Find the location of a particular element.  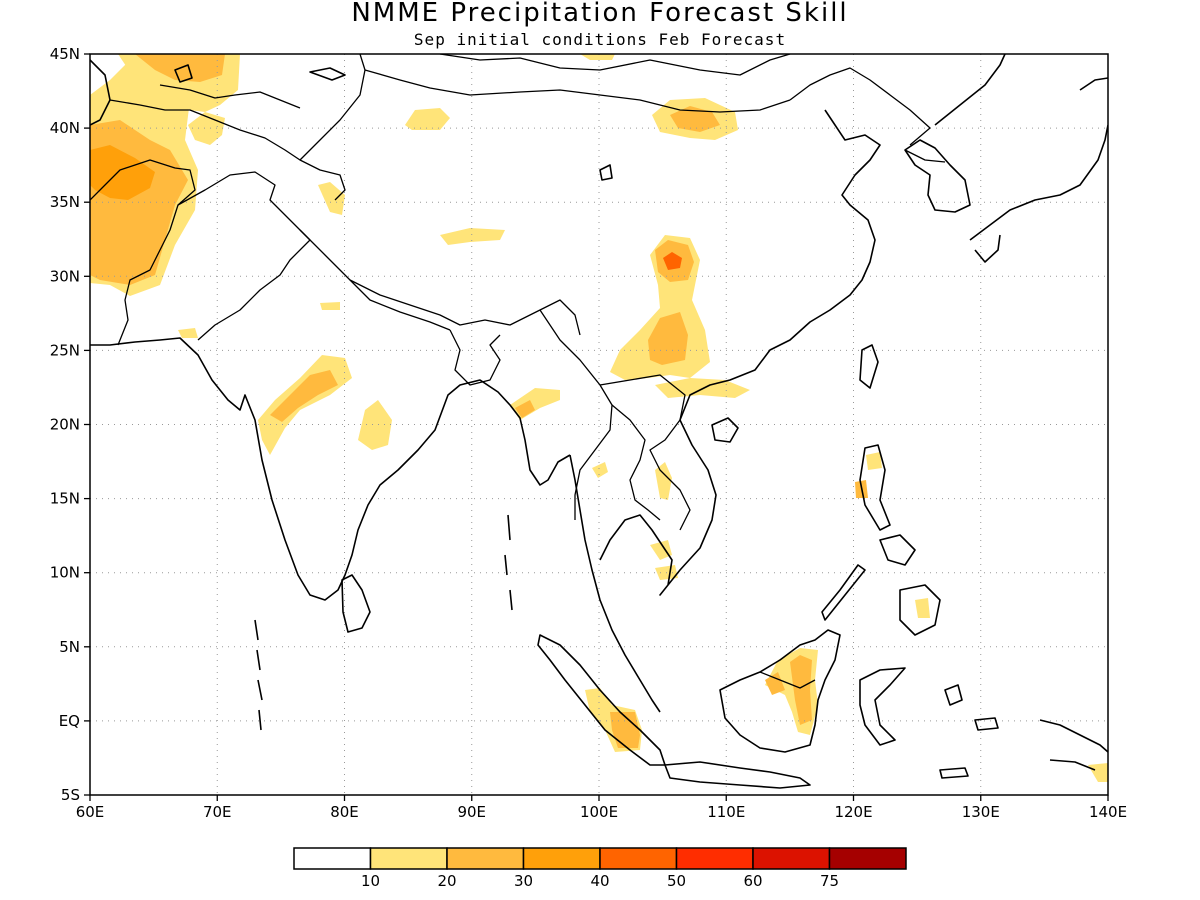

border-nepal-india is located at coordinates (400, 305).